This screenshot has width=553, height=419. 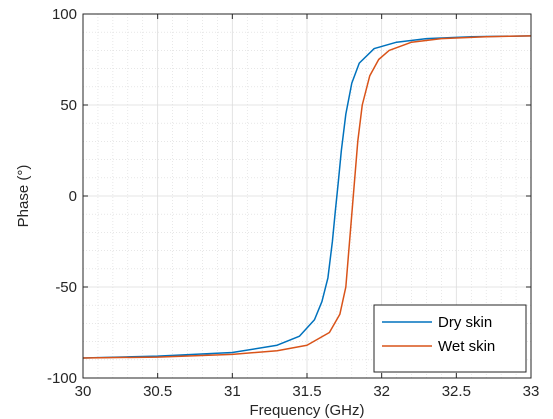 I want to click on x-tick-label: 30.5, so click(x=157, y=391).